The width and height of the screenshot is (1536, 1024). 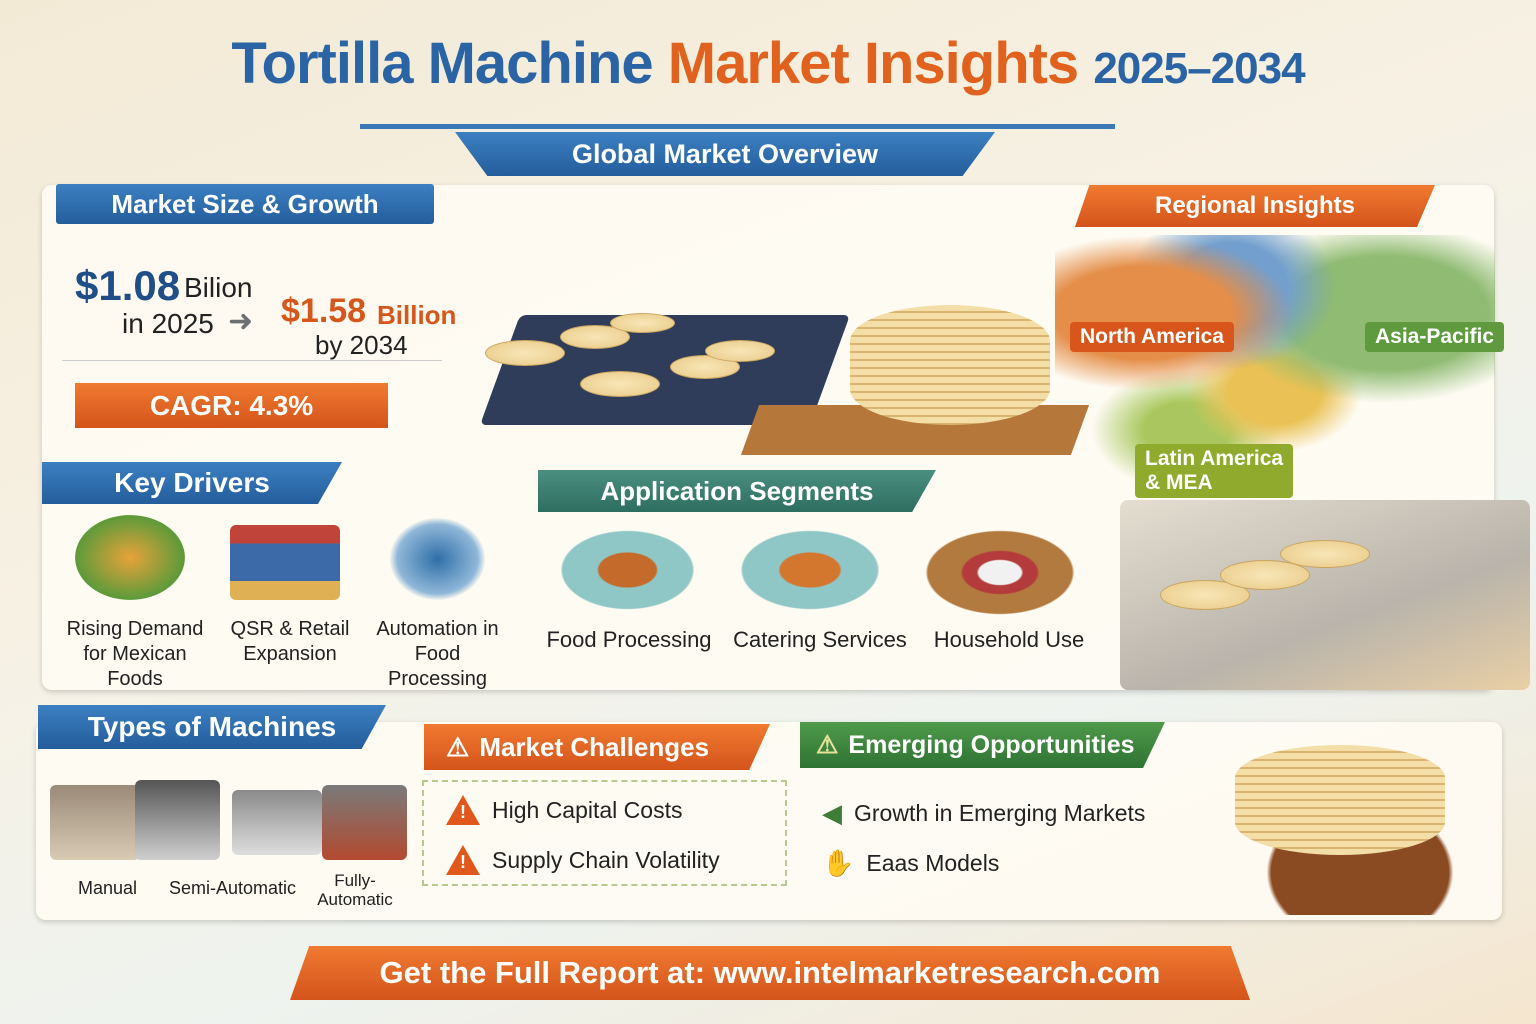 What do you see at coordinates (1000, 813) in the screenshot?
I see `opportunity-text: Growth in Emerging Markets` at bounding box center [1000, 813].